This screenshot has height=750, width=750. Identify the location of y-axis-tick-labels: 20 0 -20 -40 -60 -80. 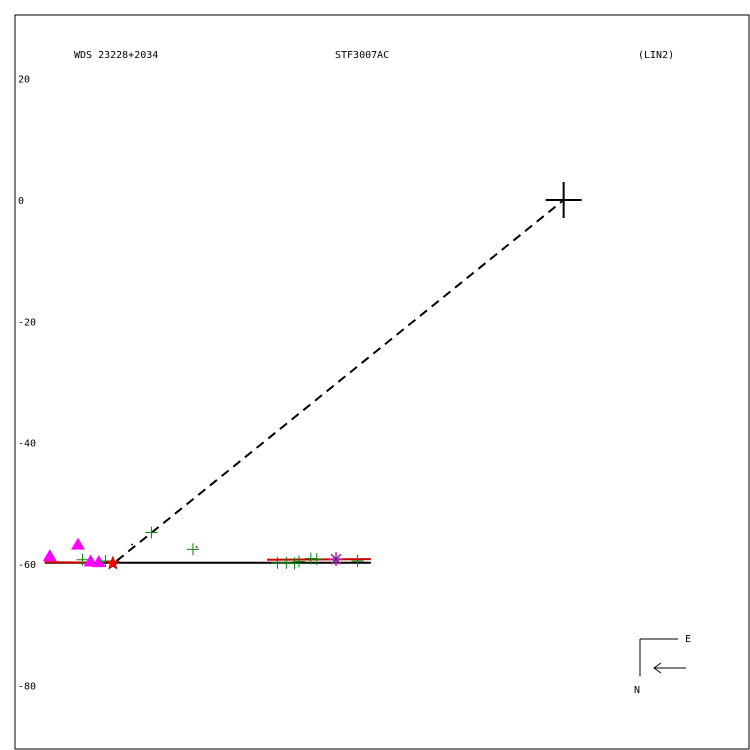
(27, 384).